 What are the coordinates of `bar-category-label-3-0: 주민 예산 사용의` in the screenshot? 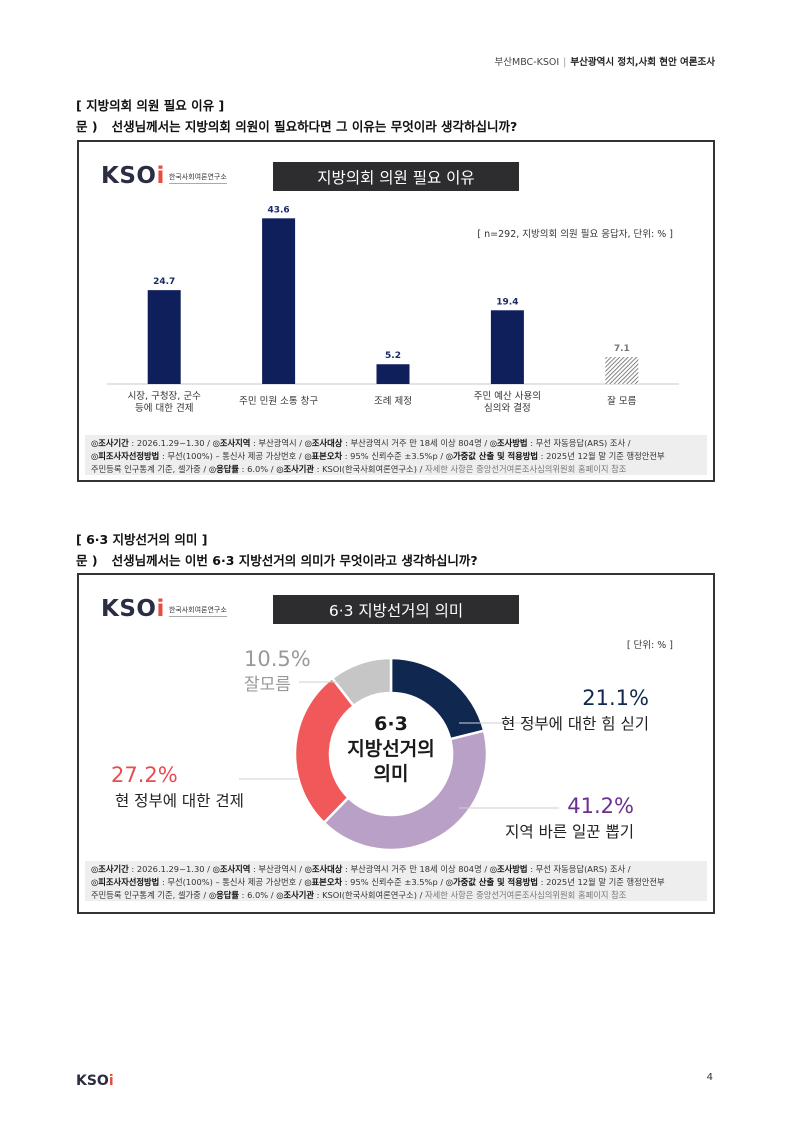 It's located at (507, 396).